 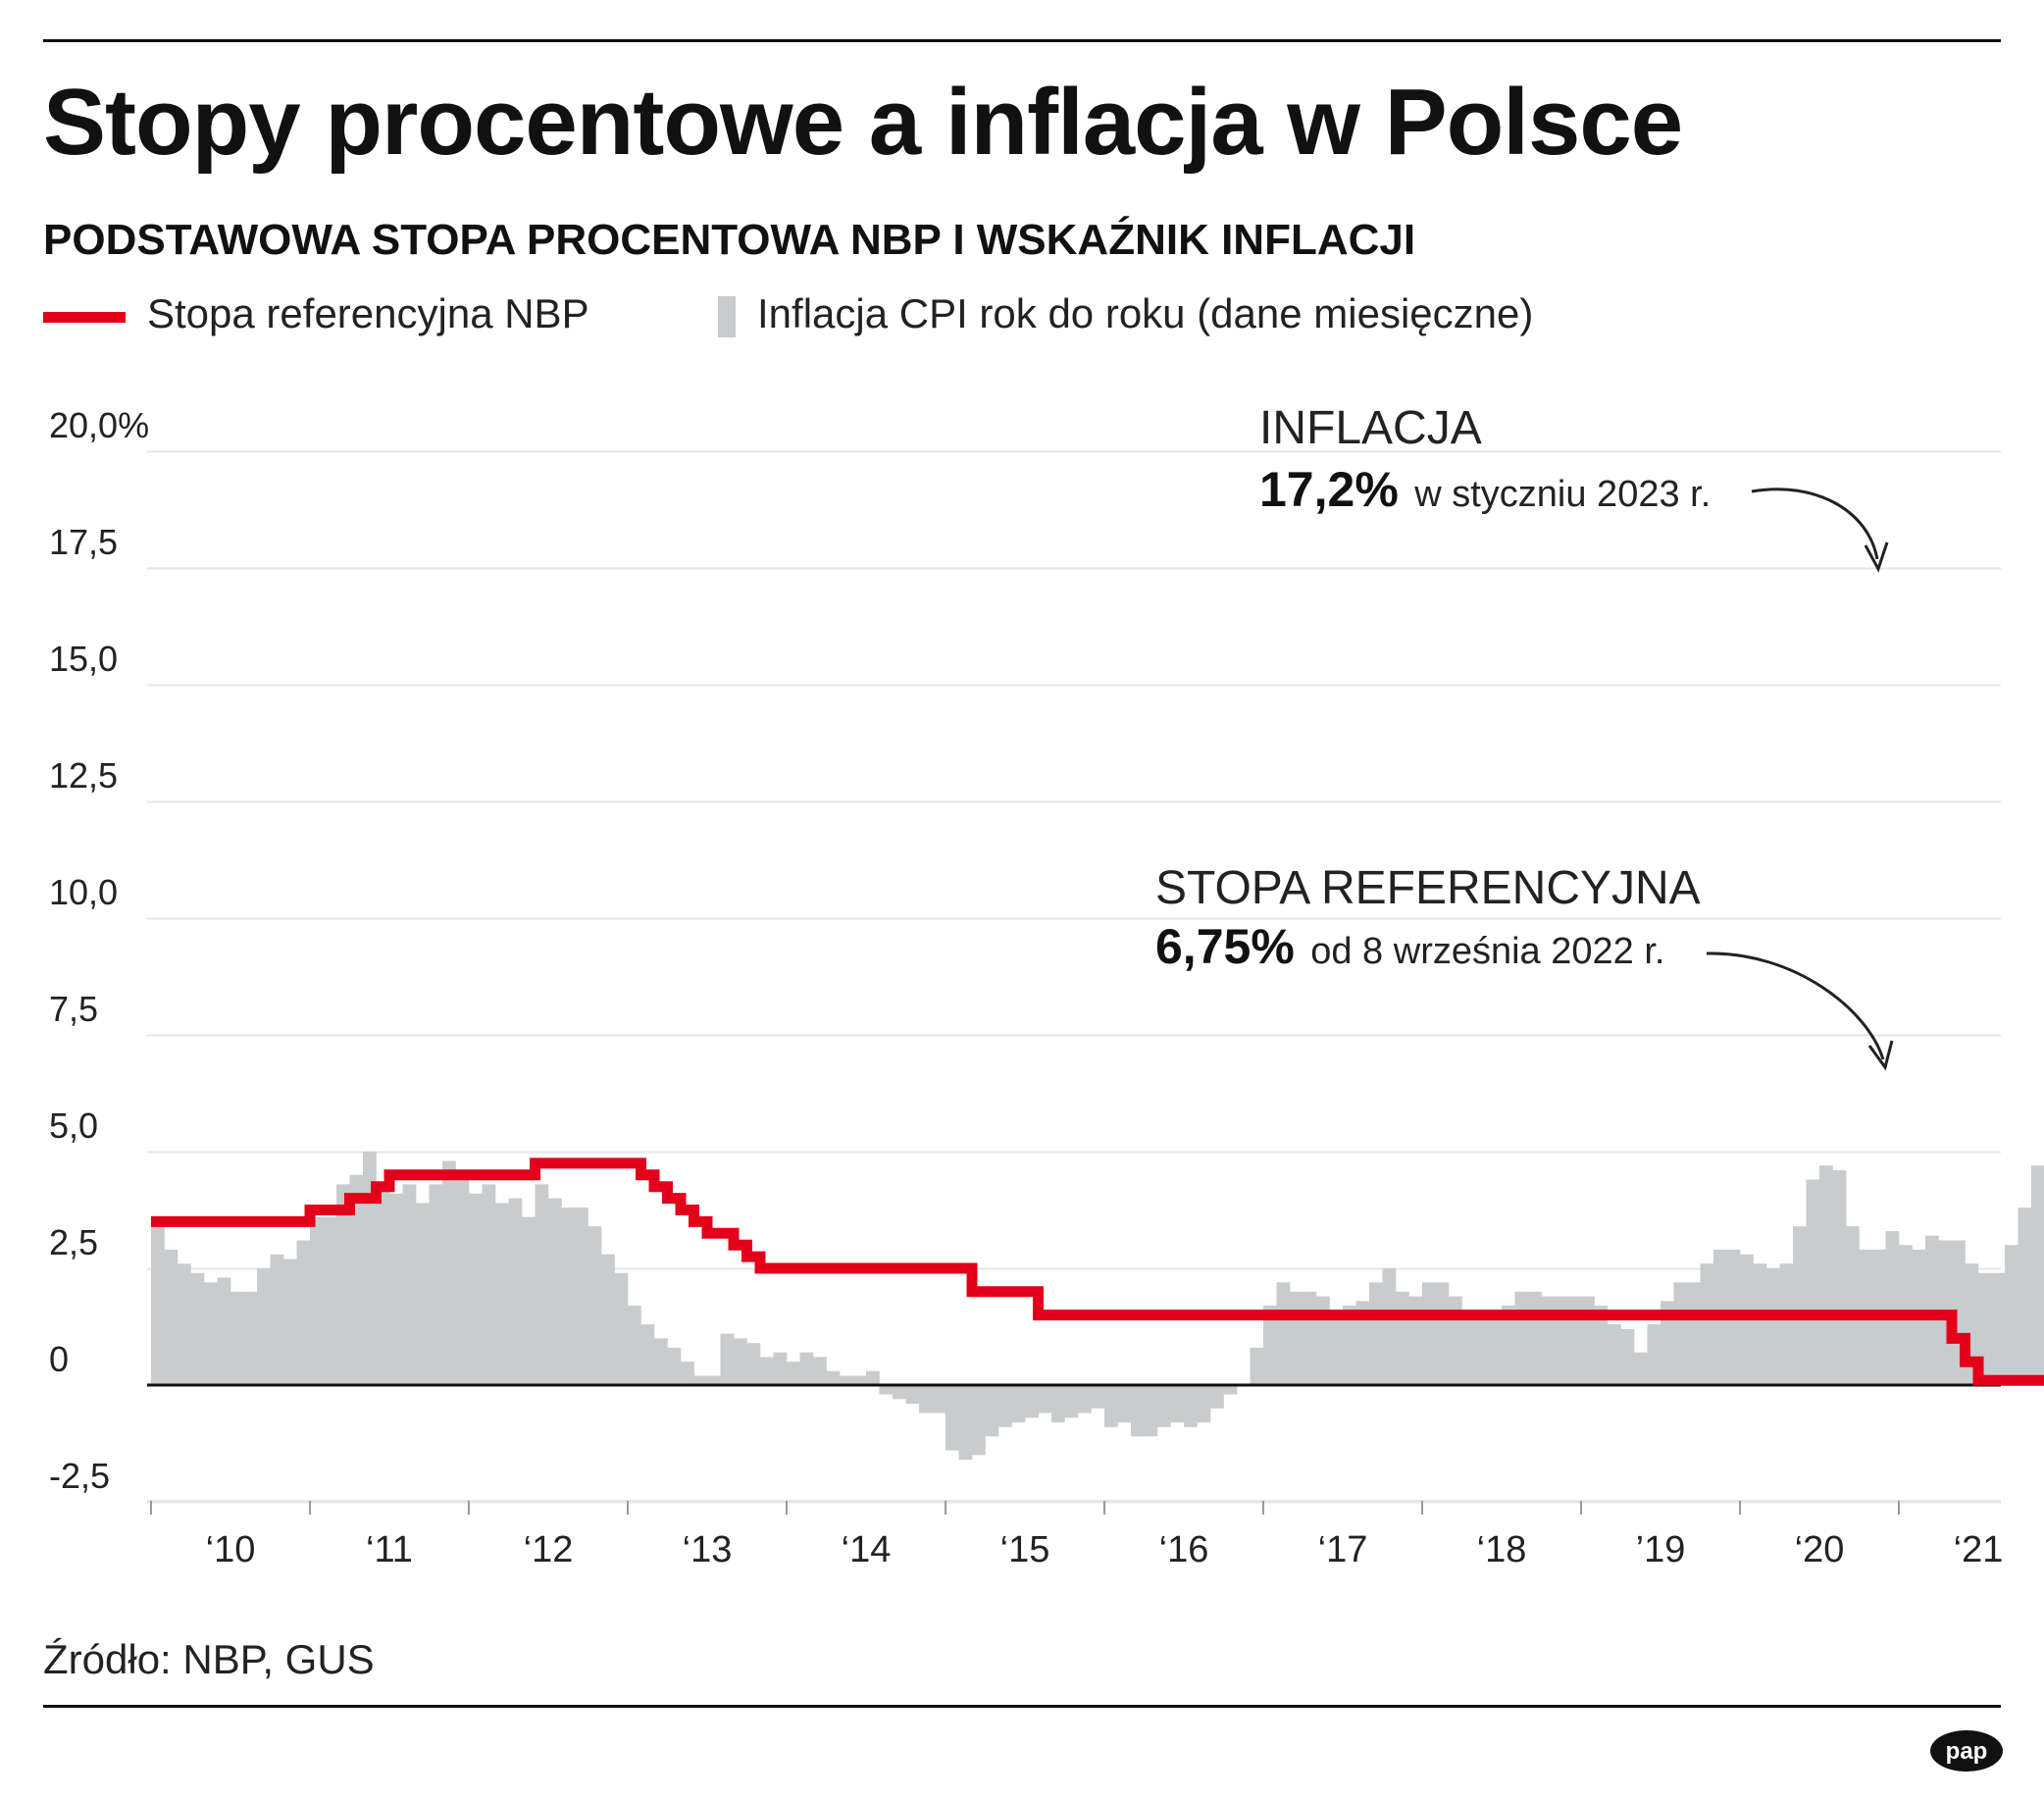 What do you see at coordinates (1343, 1549) in the screenshot?
I see `x-tick-label: ‘17` at bounding box center [1343, 1549].